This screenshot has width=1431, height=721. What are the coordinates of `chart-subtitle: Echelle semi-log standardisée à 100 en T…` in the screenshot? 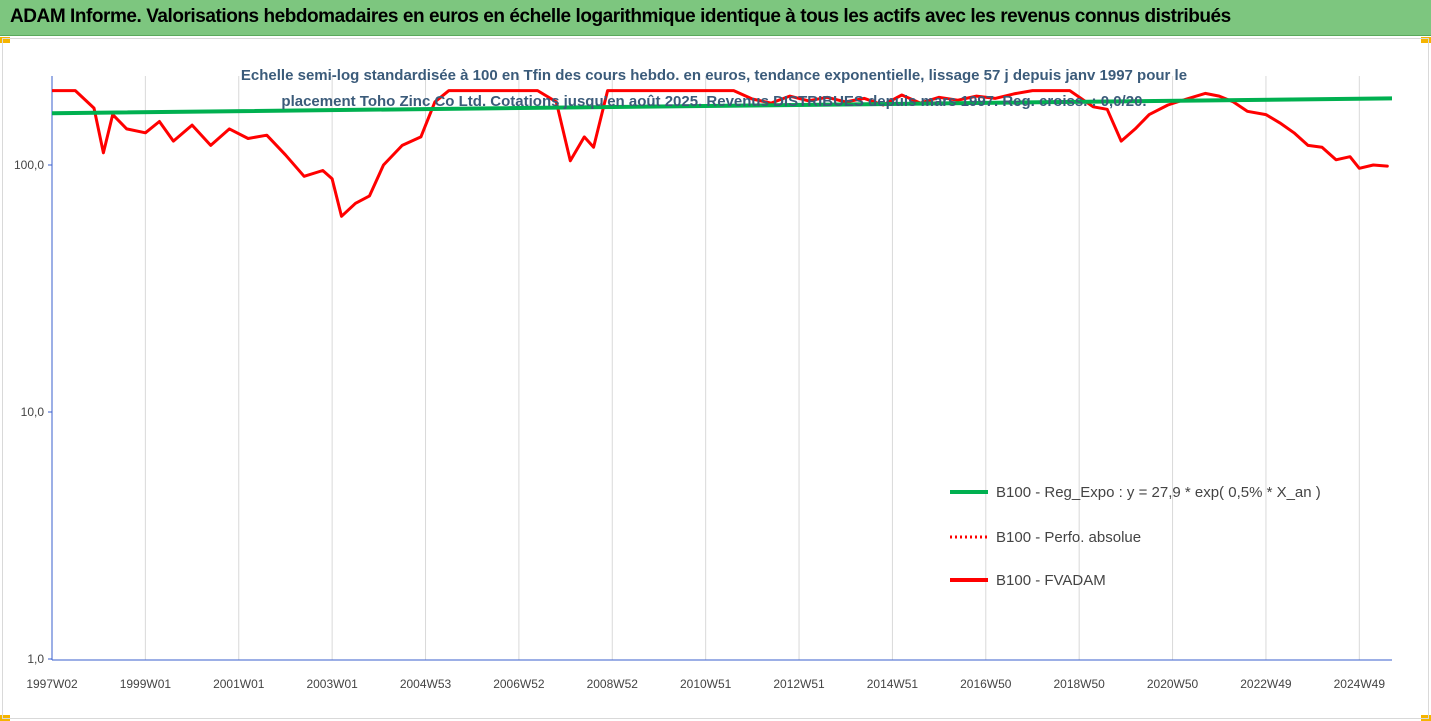 It's located at (714, 88).